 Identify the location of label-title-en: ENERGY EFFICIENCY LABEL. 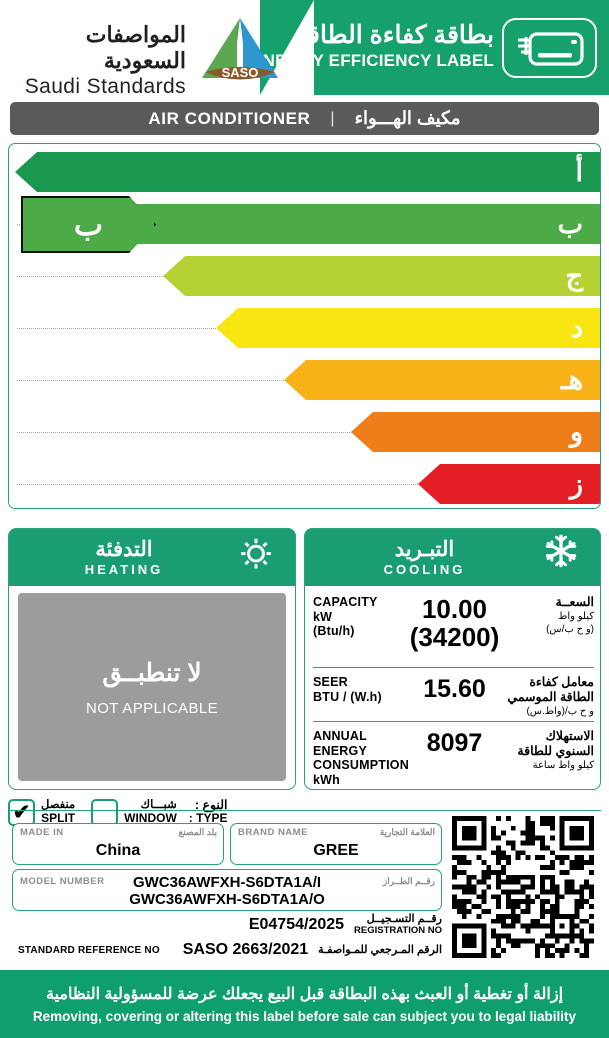
(372, 60).